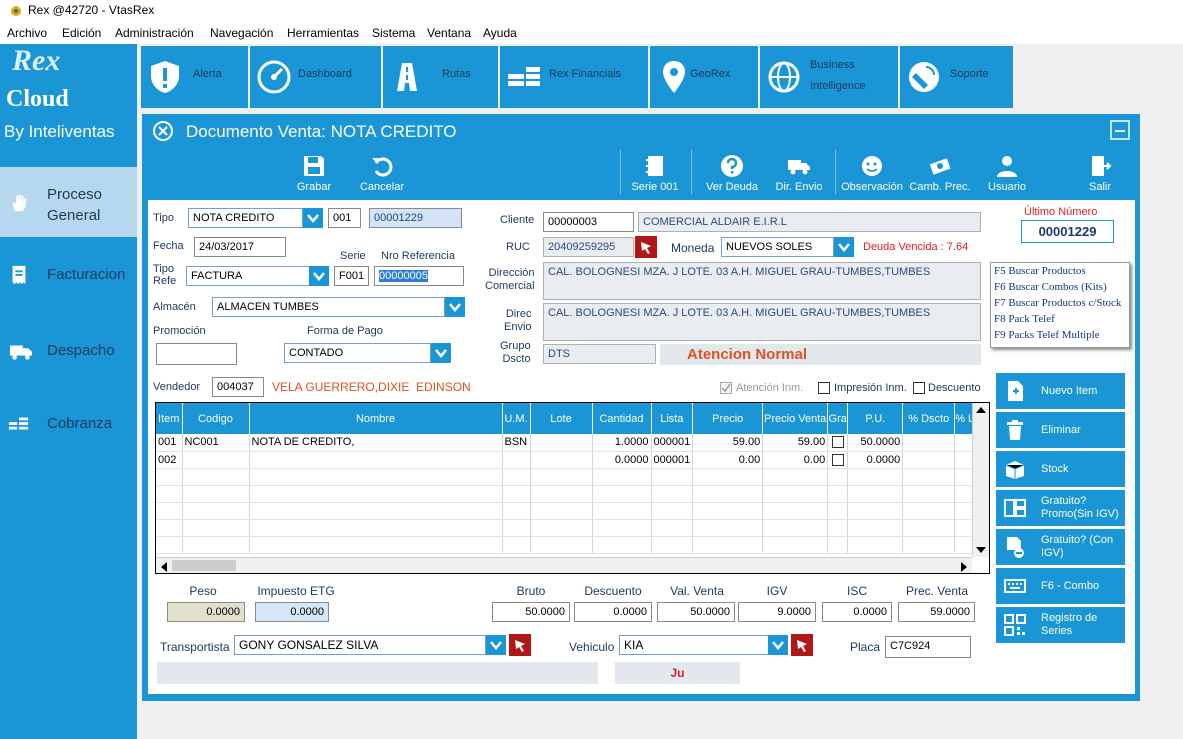 The width and height of the screenshot is (1183, 739). Describe the element at coordinates (319, 276) in the screenshot. I see `tipo-refe-dropdown-button` at that location.